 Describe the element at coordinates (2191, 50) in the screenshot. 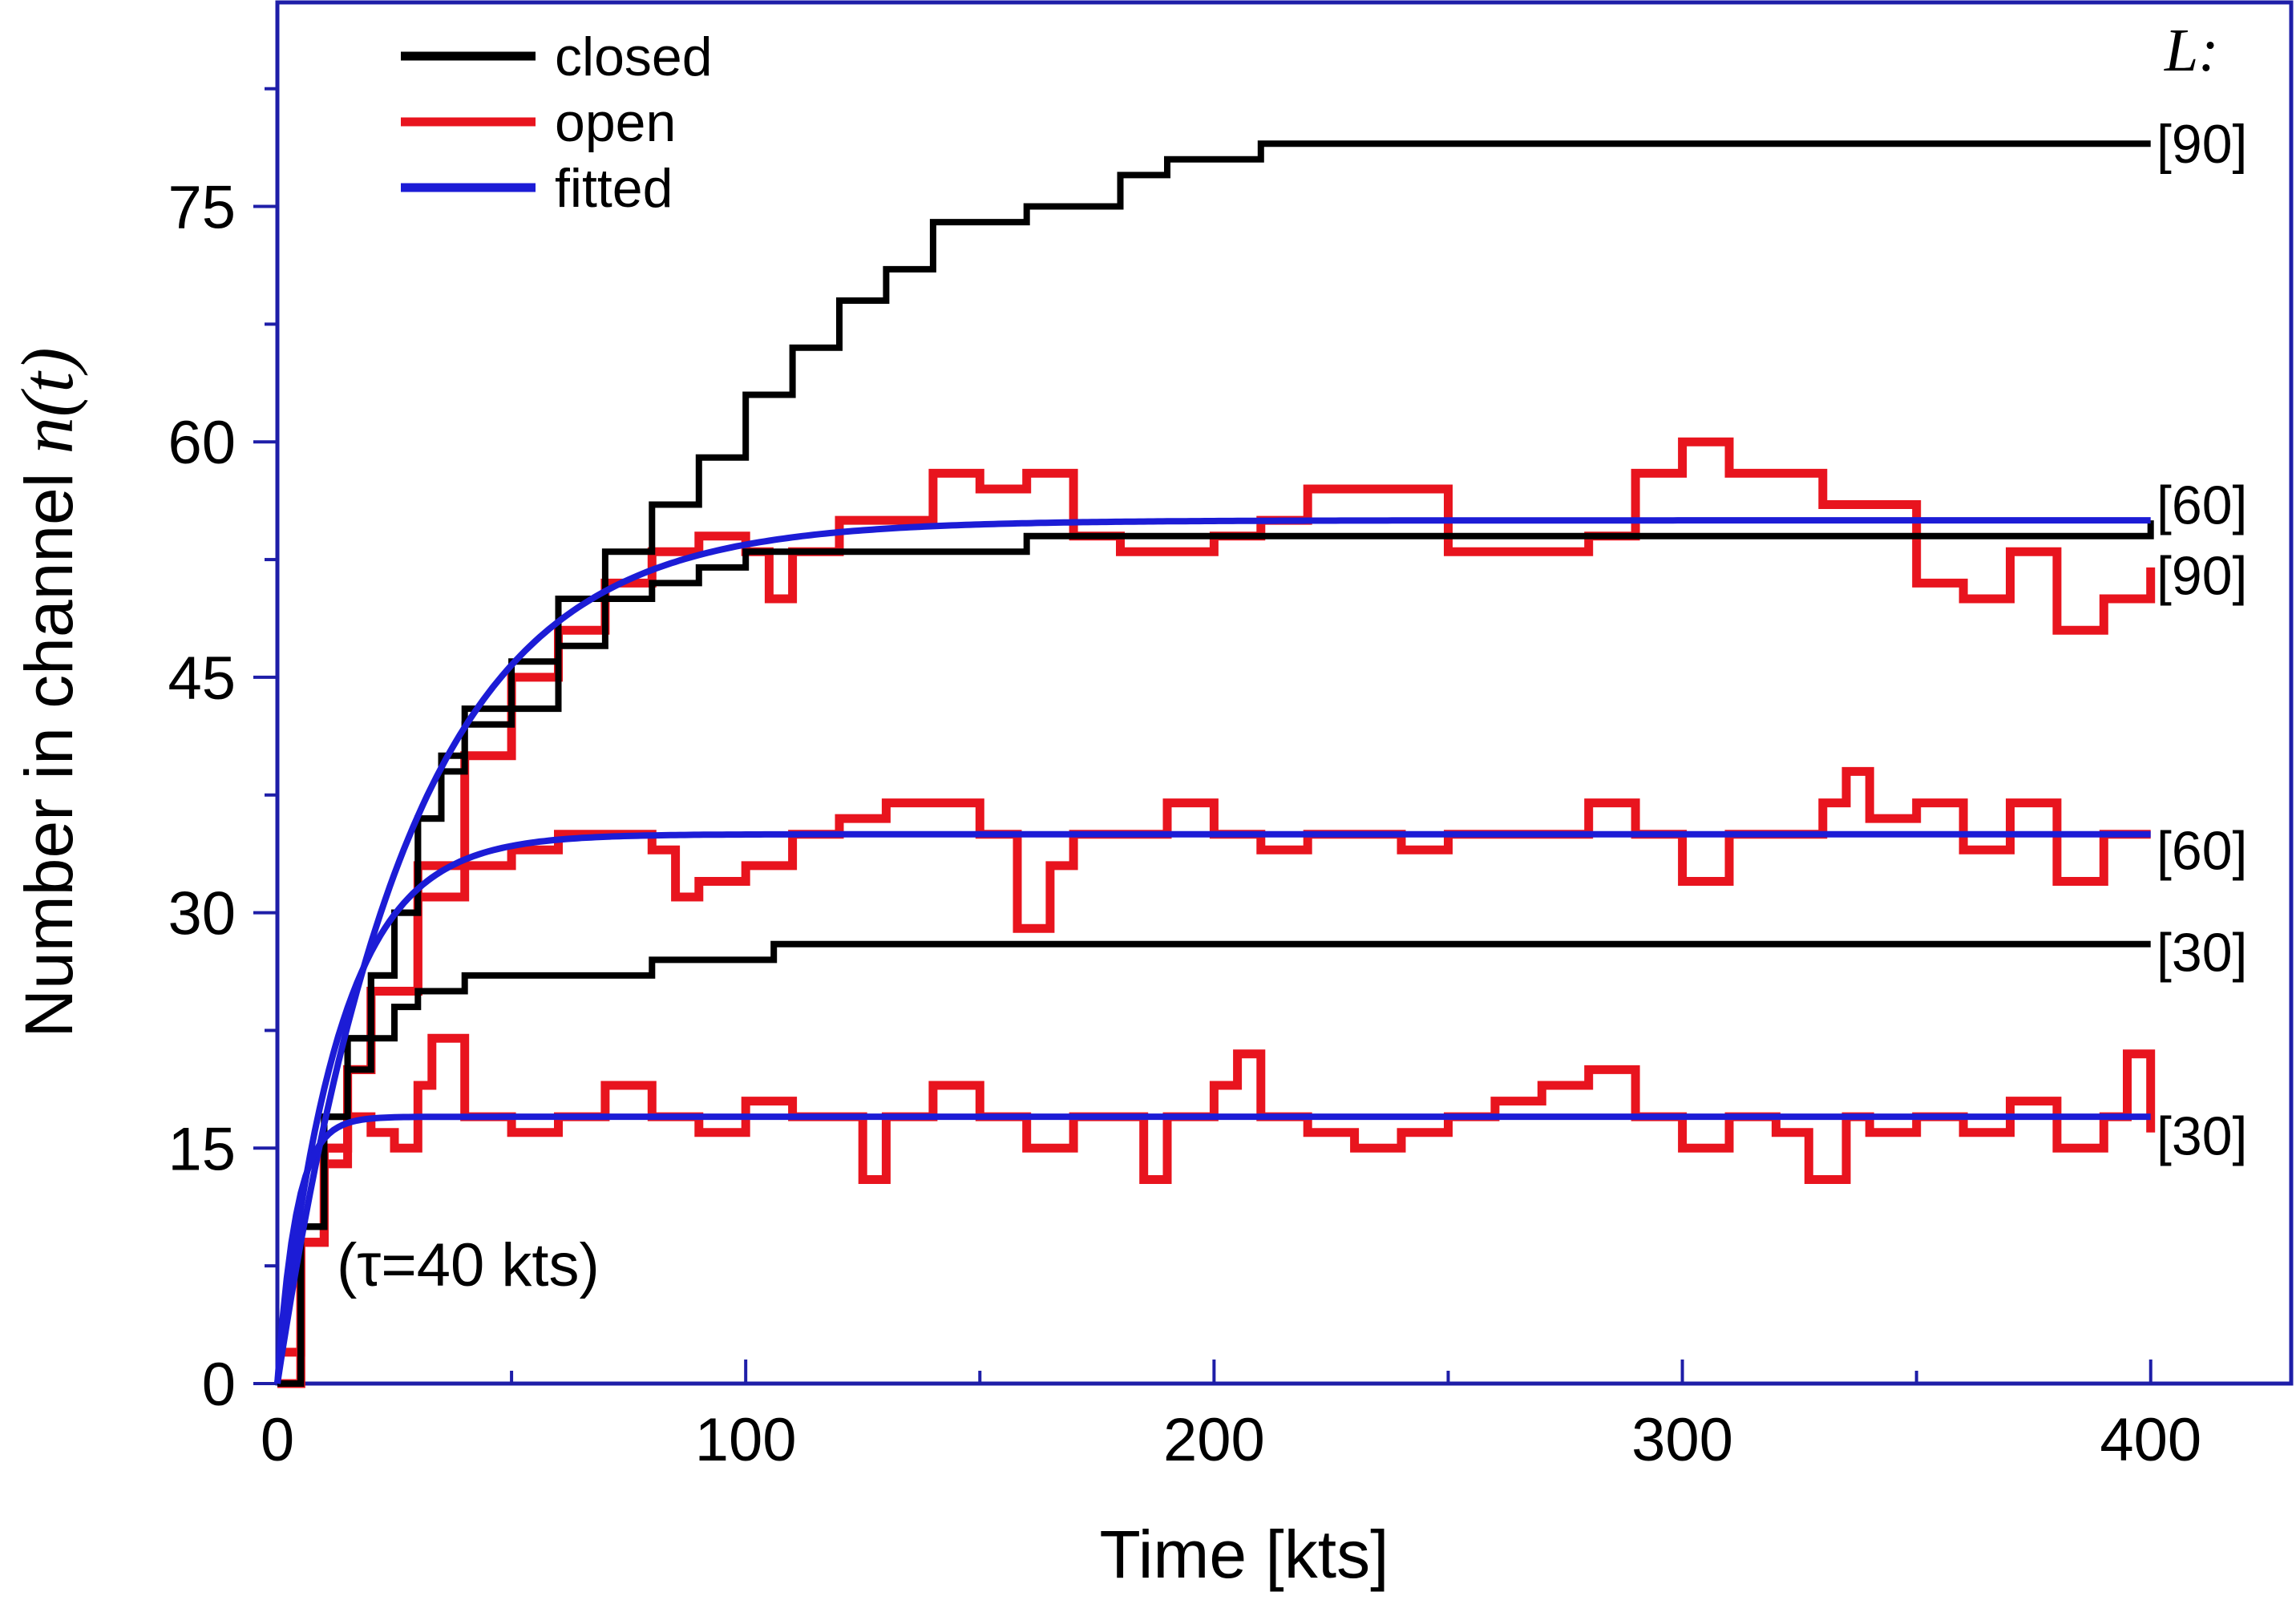

I see `labels-header: L:` at that location.